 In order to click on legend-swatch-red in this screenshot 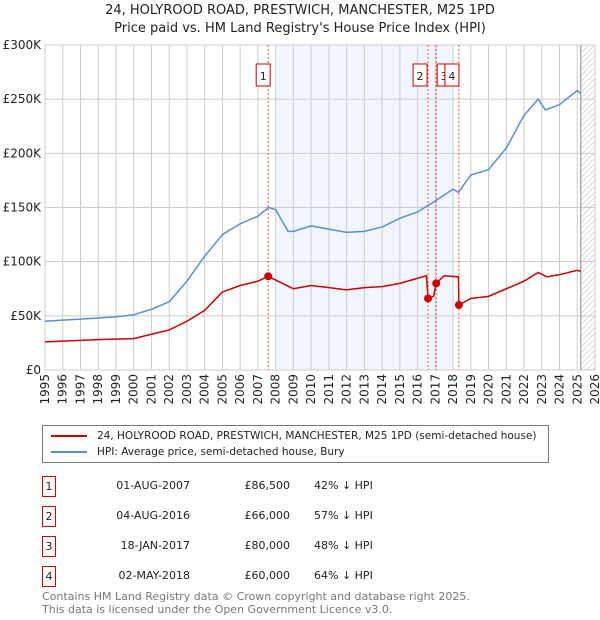, I will do `click(69, 436)`.